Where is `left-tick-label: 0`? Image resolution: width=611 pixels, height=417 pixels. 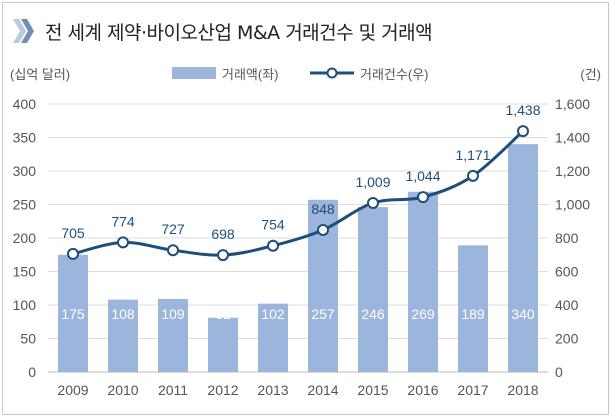
left-tick-label: 0 is located at coordinates (32, 372).